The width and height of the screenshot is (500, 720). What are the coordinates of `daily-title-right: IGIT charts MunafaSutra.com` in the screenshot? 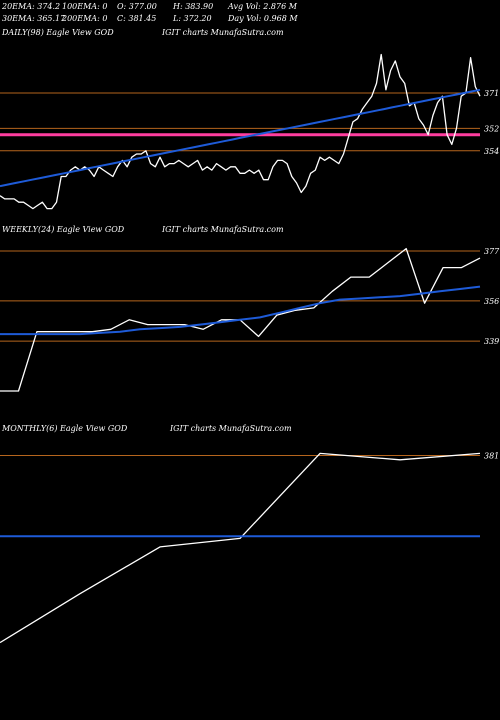 It's located at (222, 32).